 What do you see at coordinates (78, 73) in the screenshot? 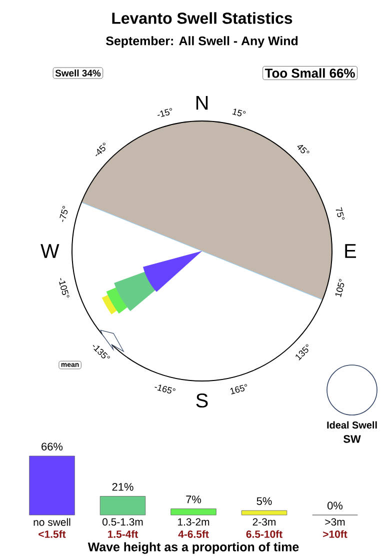
I see `text: Swell 34%` at bounding box center [78, 73].